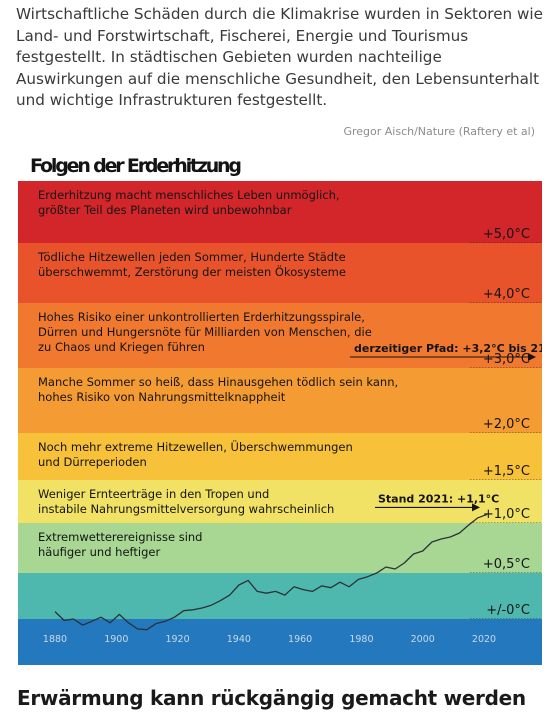 The height and width of the screenshot is (716, 559). I want to click on chart-title: Folgen der Erderhitzung, so click(136, 166).